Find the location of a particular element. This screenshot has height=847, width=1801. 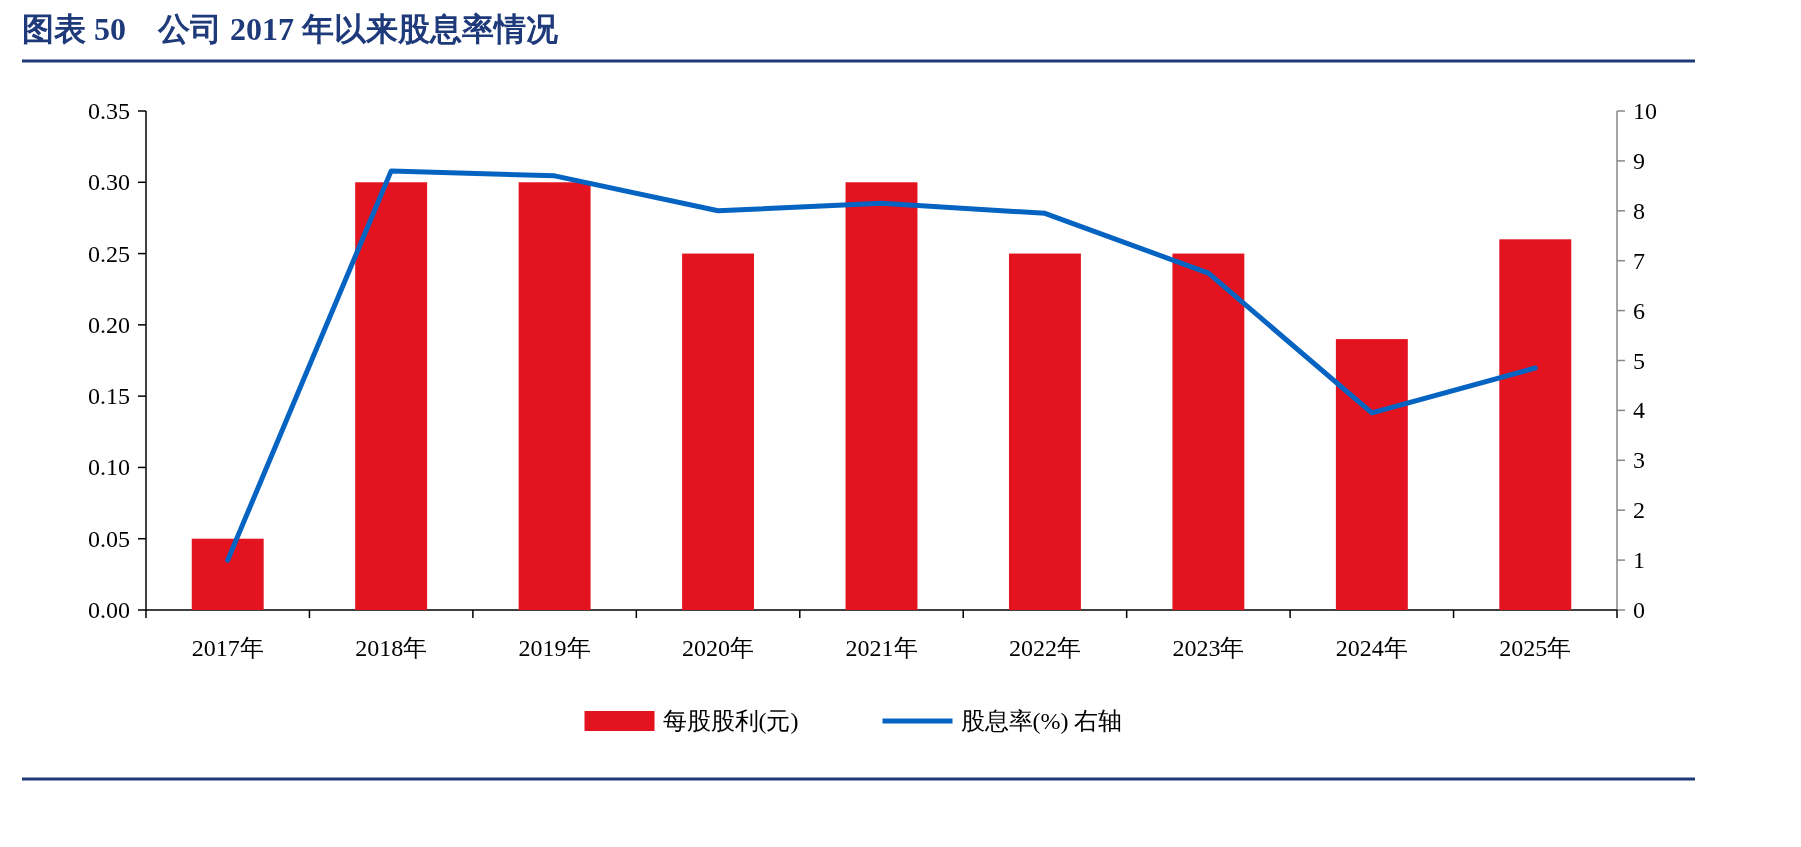

y2-tick-label: 0 is located at coordinates (1639, 610).